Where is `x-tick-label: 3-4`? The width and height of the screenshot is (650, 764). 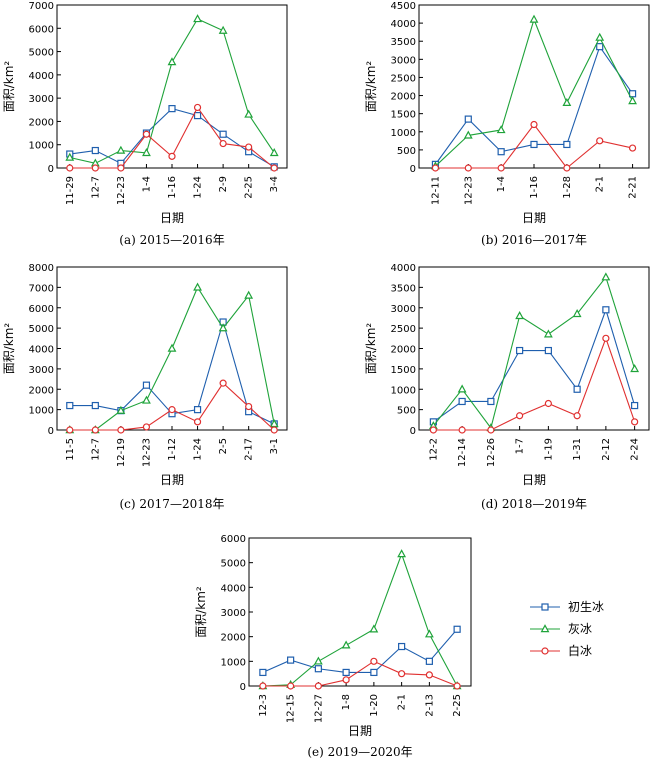 x-tick-label: 3-4 is located at coordinates (274, 184).